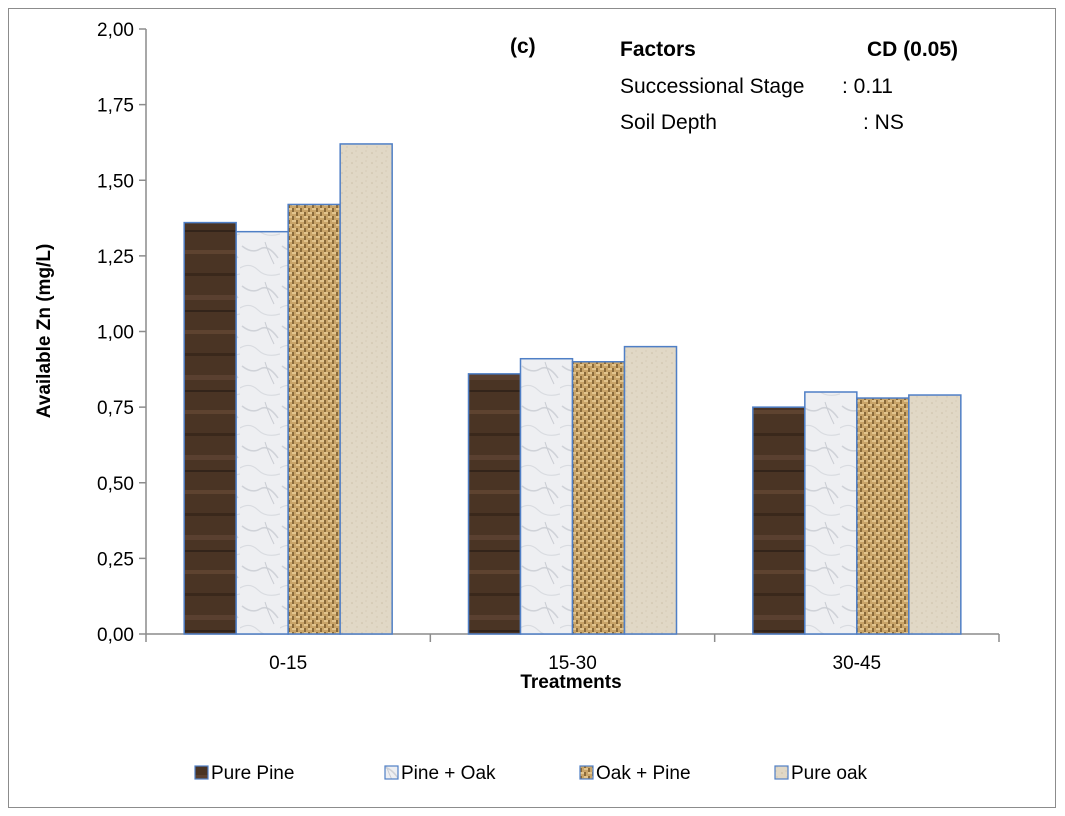  What do you see at coordinates (115, 333) in the screenshot?
I see `y-tick-label: 1,00` at bounding box center [115, 333].